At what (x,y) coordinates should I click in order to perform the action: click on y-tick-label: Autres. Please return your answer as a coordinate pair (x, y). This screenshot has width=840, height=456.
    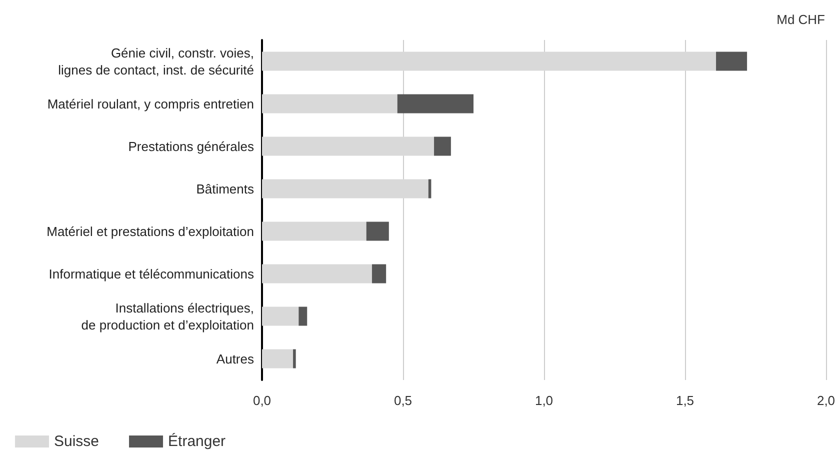
    Looking at the image, I should click on (235, 358).